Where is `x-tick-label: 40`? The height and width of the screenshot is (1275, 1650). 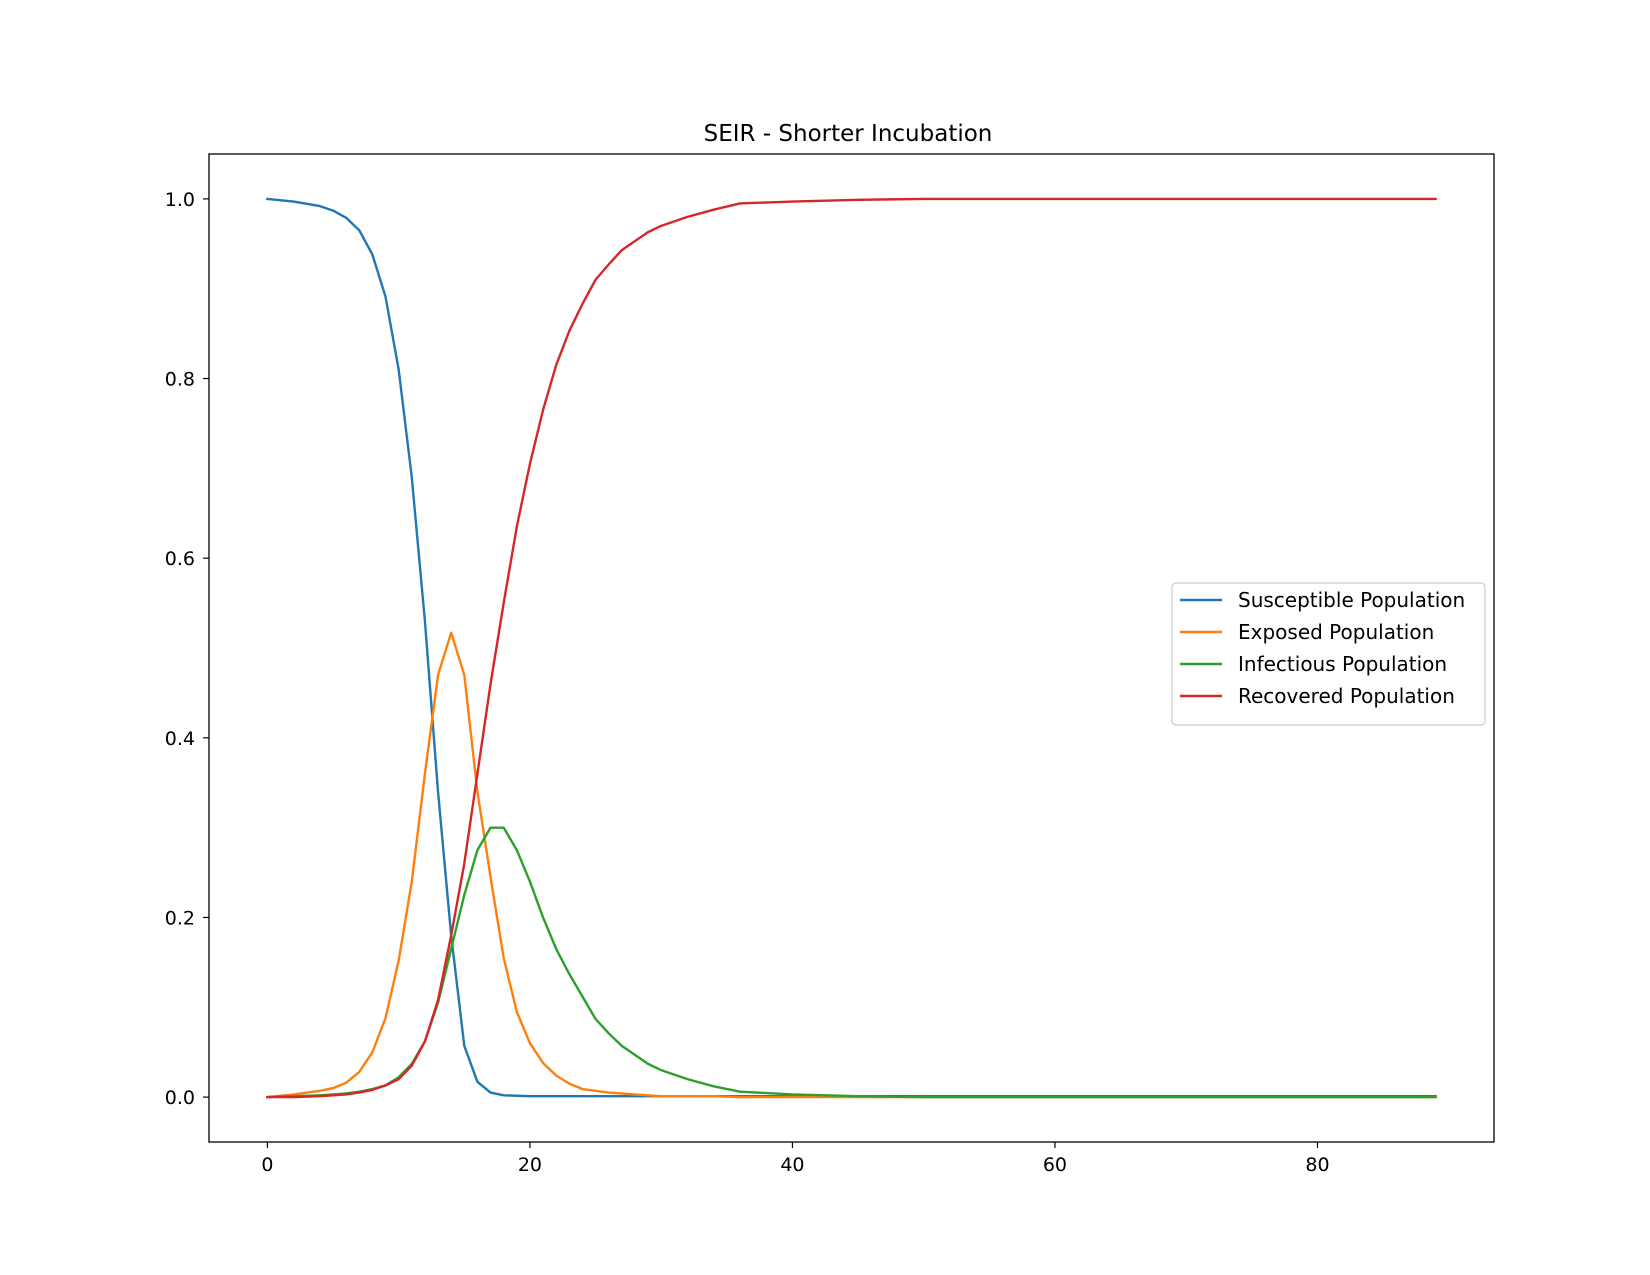
x-tick-label: 40 is located at coordinates (792, 1165).